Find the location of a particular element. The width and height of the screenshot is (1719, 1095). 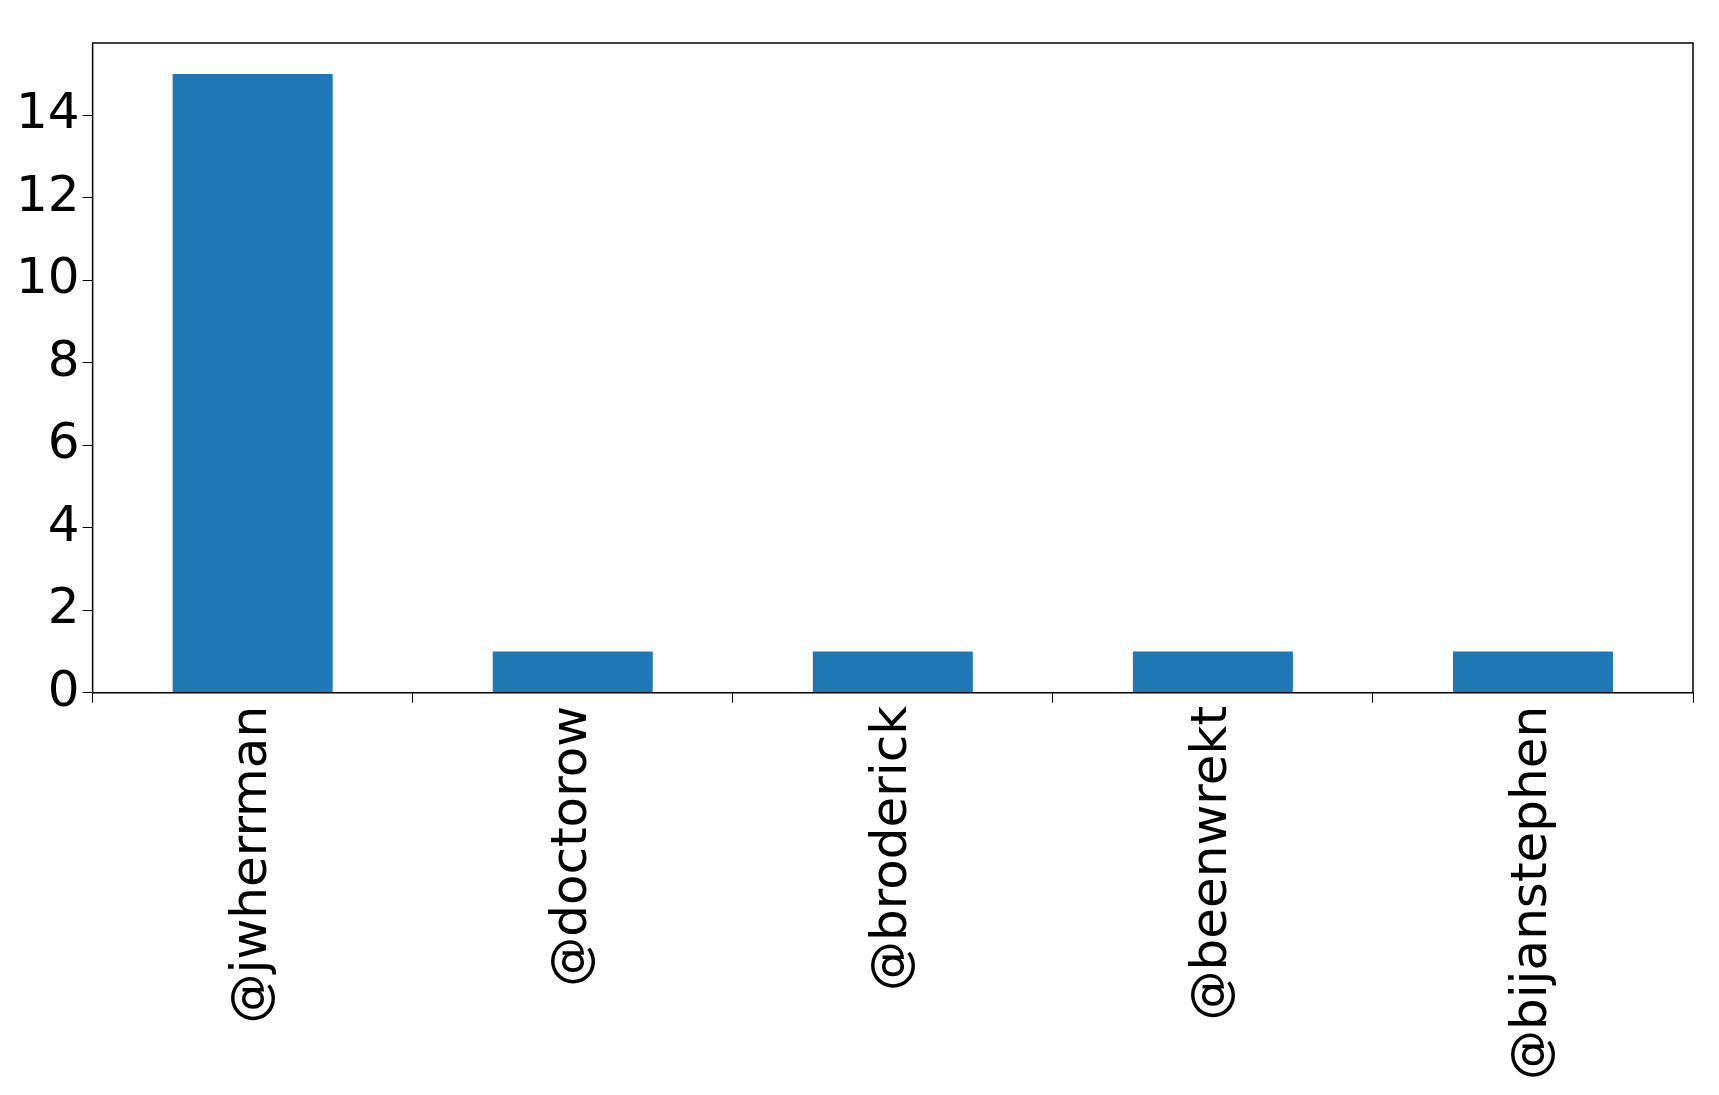

x-tick-label: @jwherrman is located at coordinates (248, 864).